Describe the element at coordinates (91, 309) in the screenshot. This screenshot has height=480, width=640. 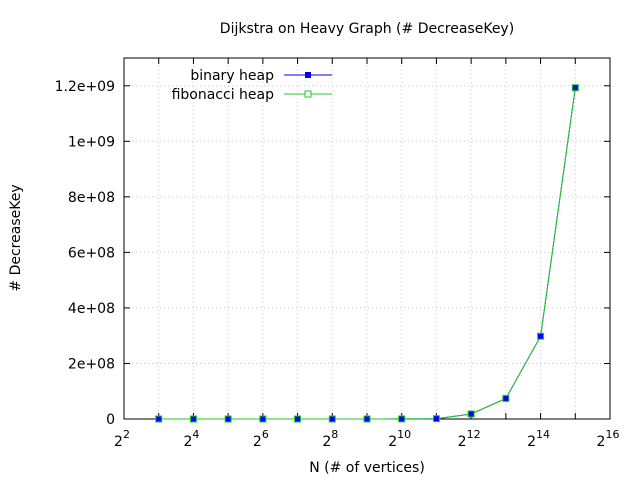
I see `y-tick-label: 4e+08` at that location.